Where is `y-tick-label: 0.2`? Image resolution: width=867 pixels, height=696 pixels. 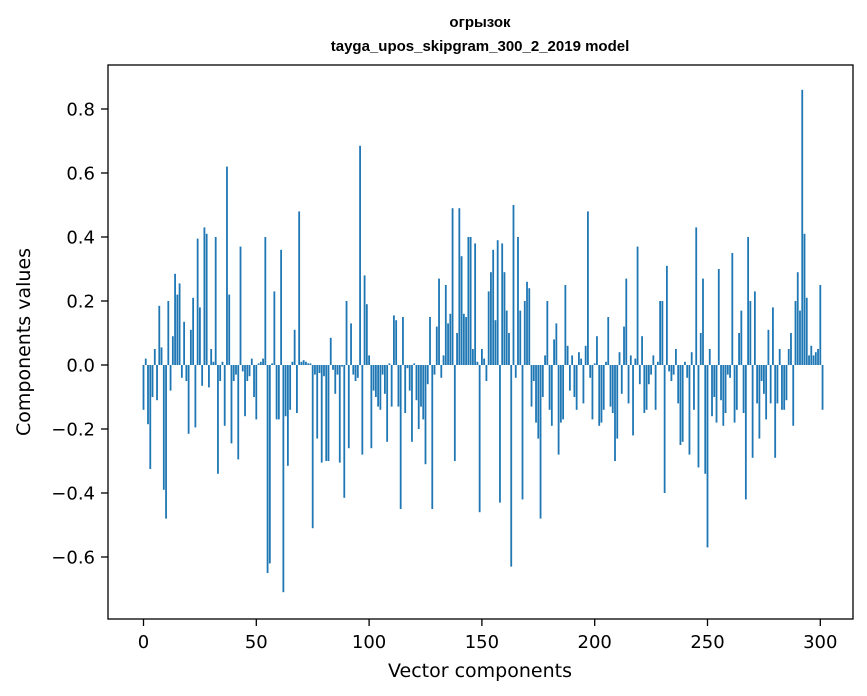 y-tick-label: 0.2 is located at coordinates (80, 302).